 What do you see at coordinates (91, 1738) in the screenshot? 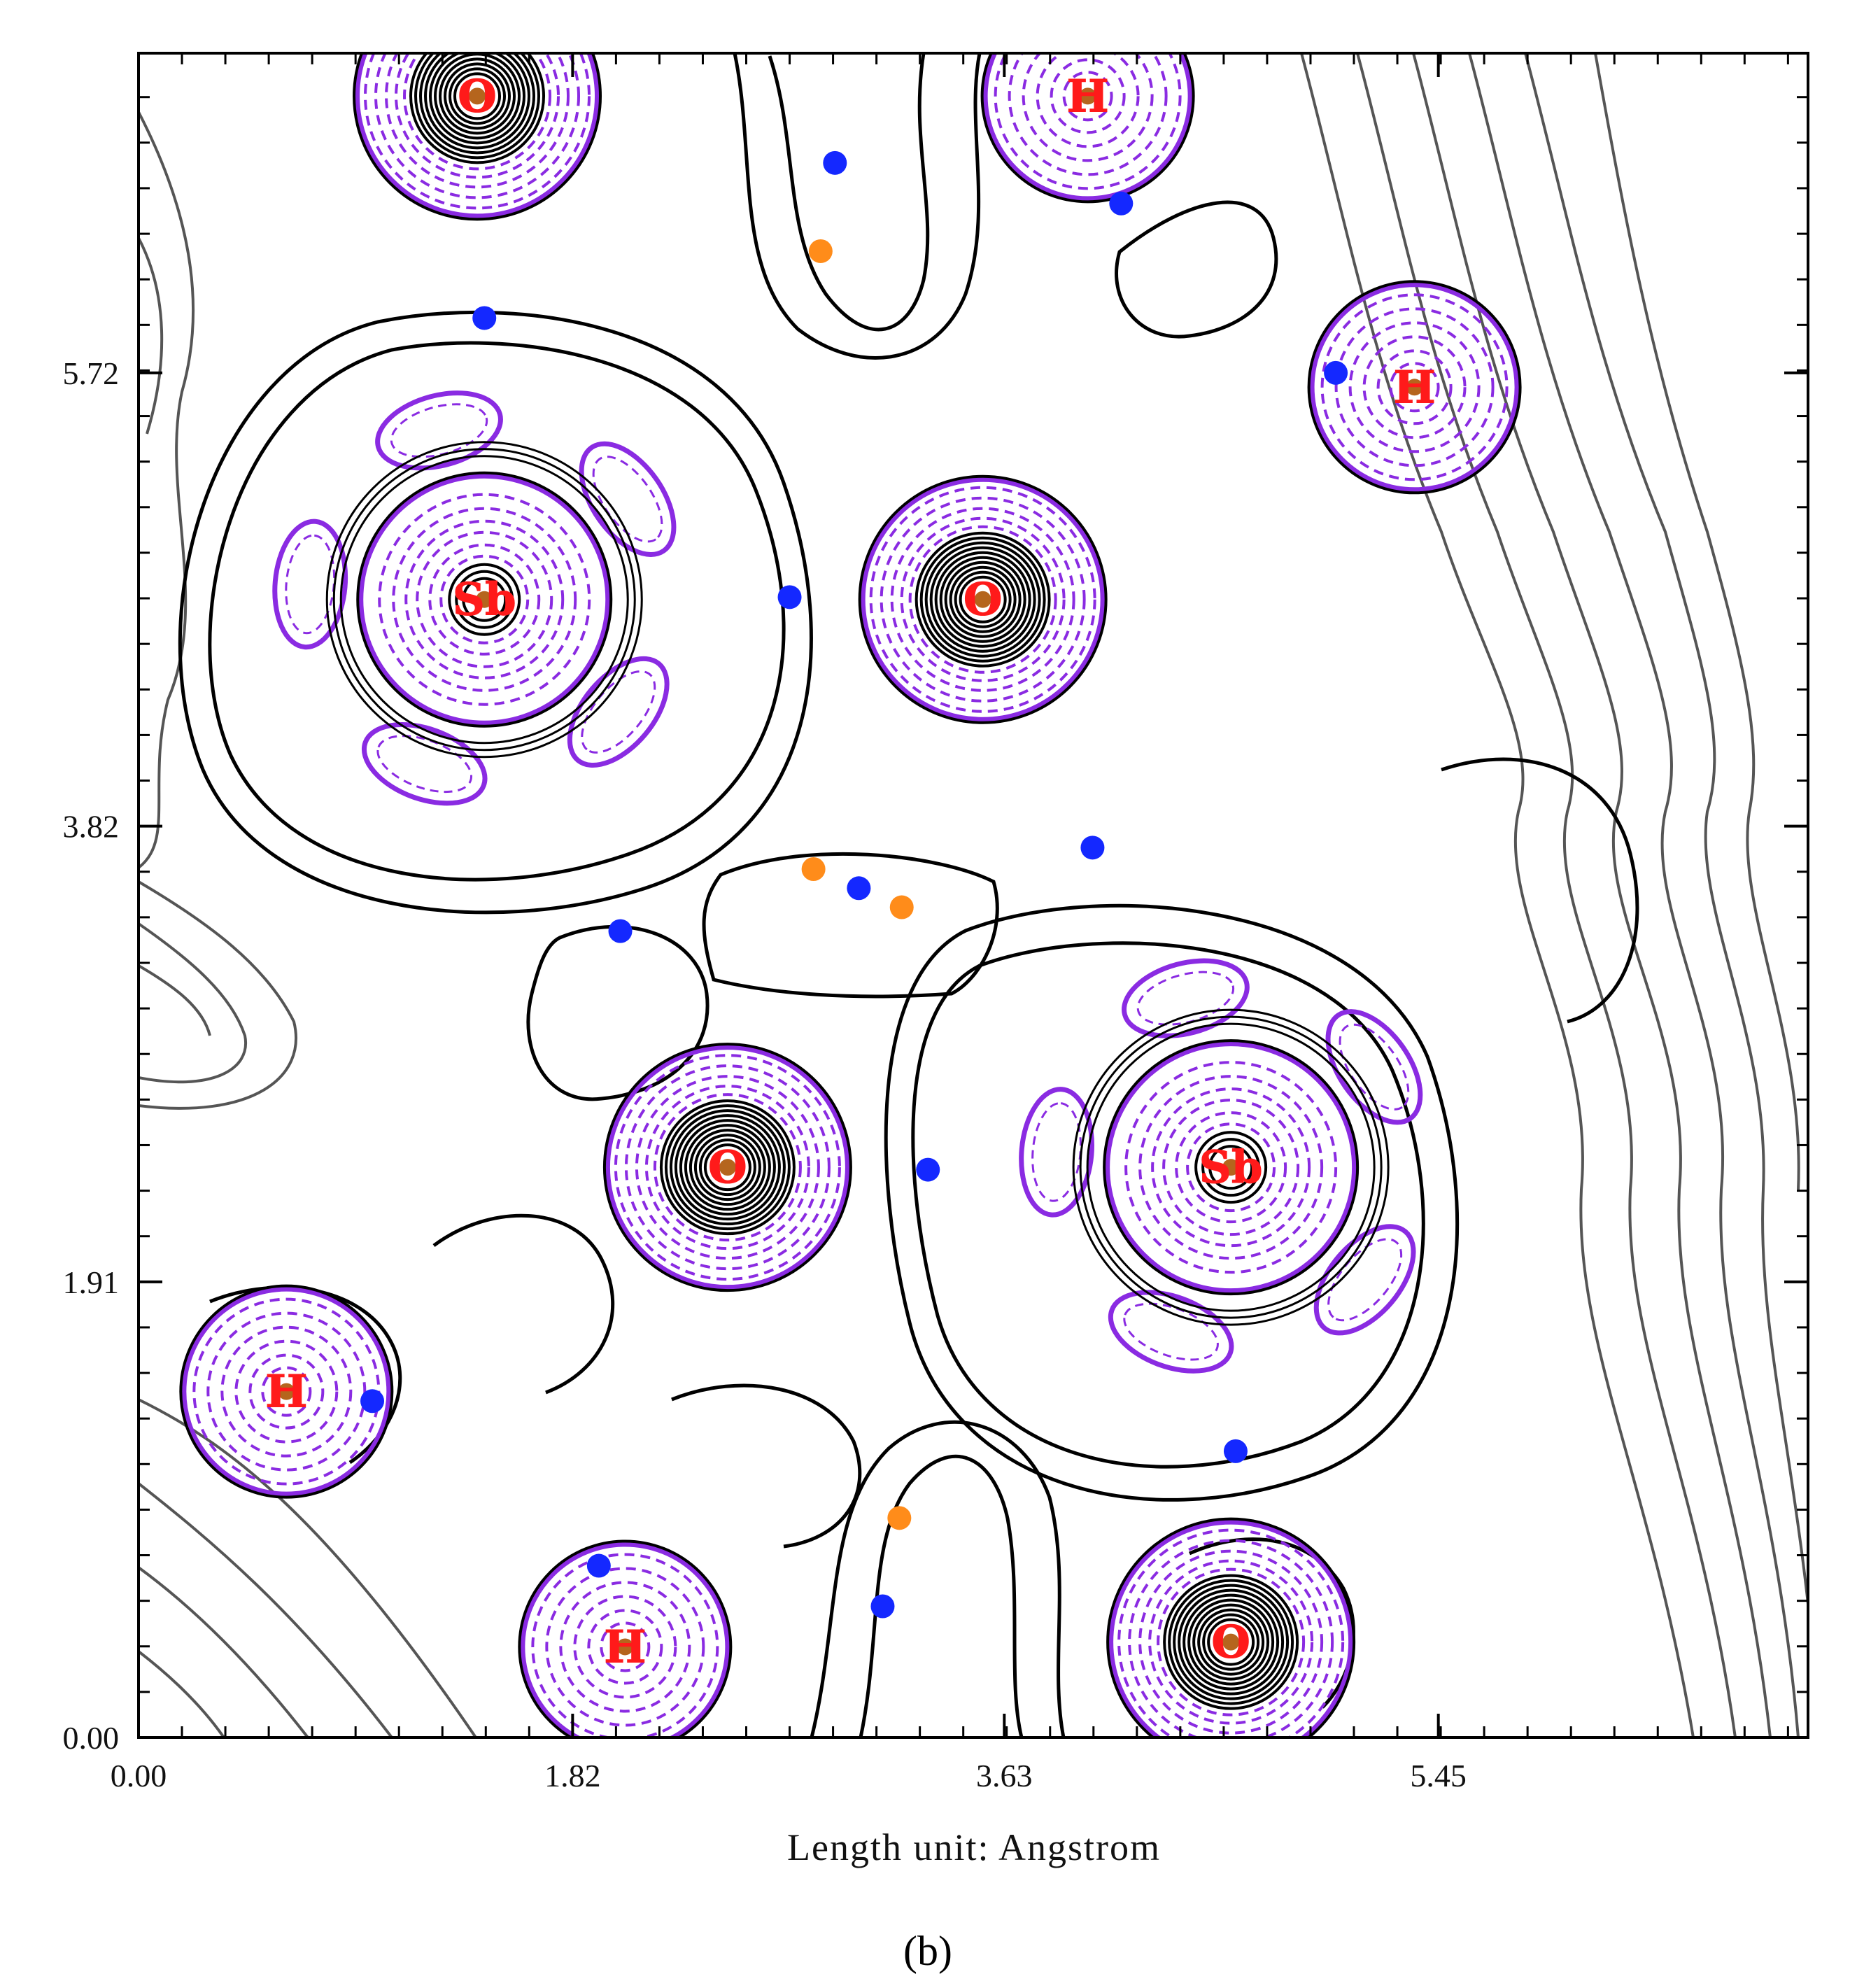
I see `y-tick-label: 0.00` at bounding box center [91, 1738].